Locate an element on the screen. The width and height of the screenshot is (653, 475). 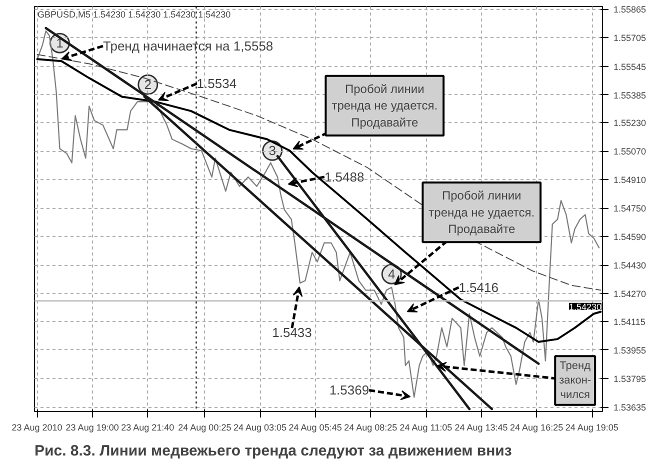
y-tick-label: 1.55070 is located at coordinates (630, 151).